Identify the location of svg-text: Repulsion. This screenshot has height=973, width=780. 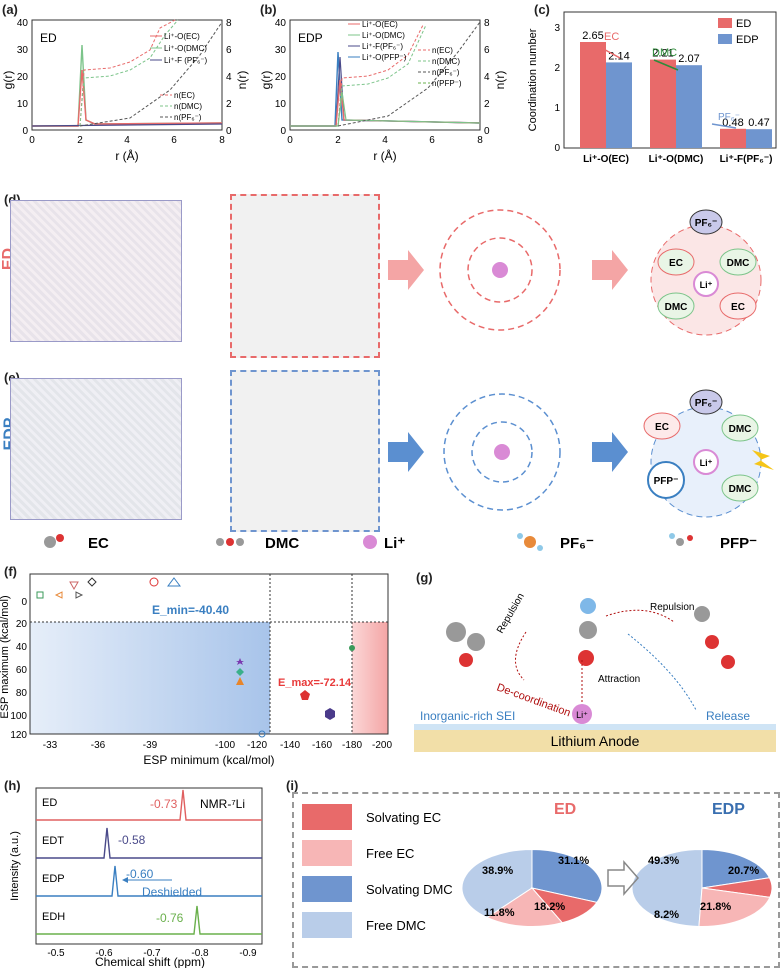
(672, 607).